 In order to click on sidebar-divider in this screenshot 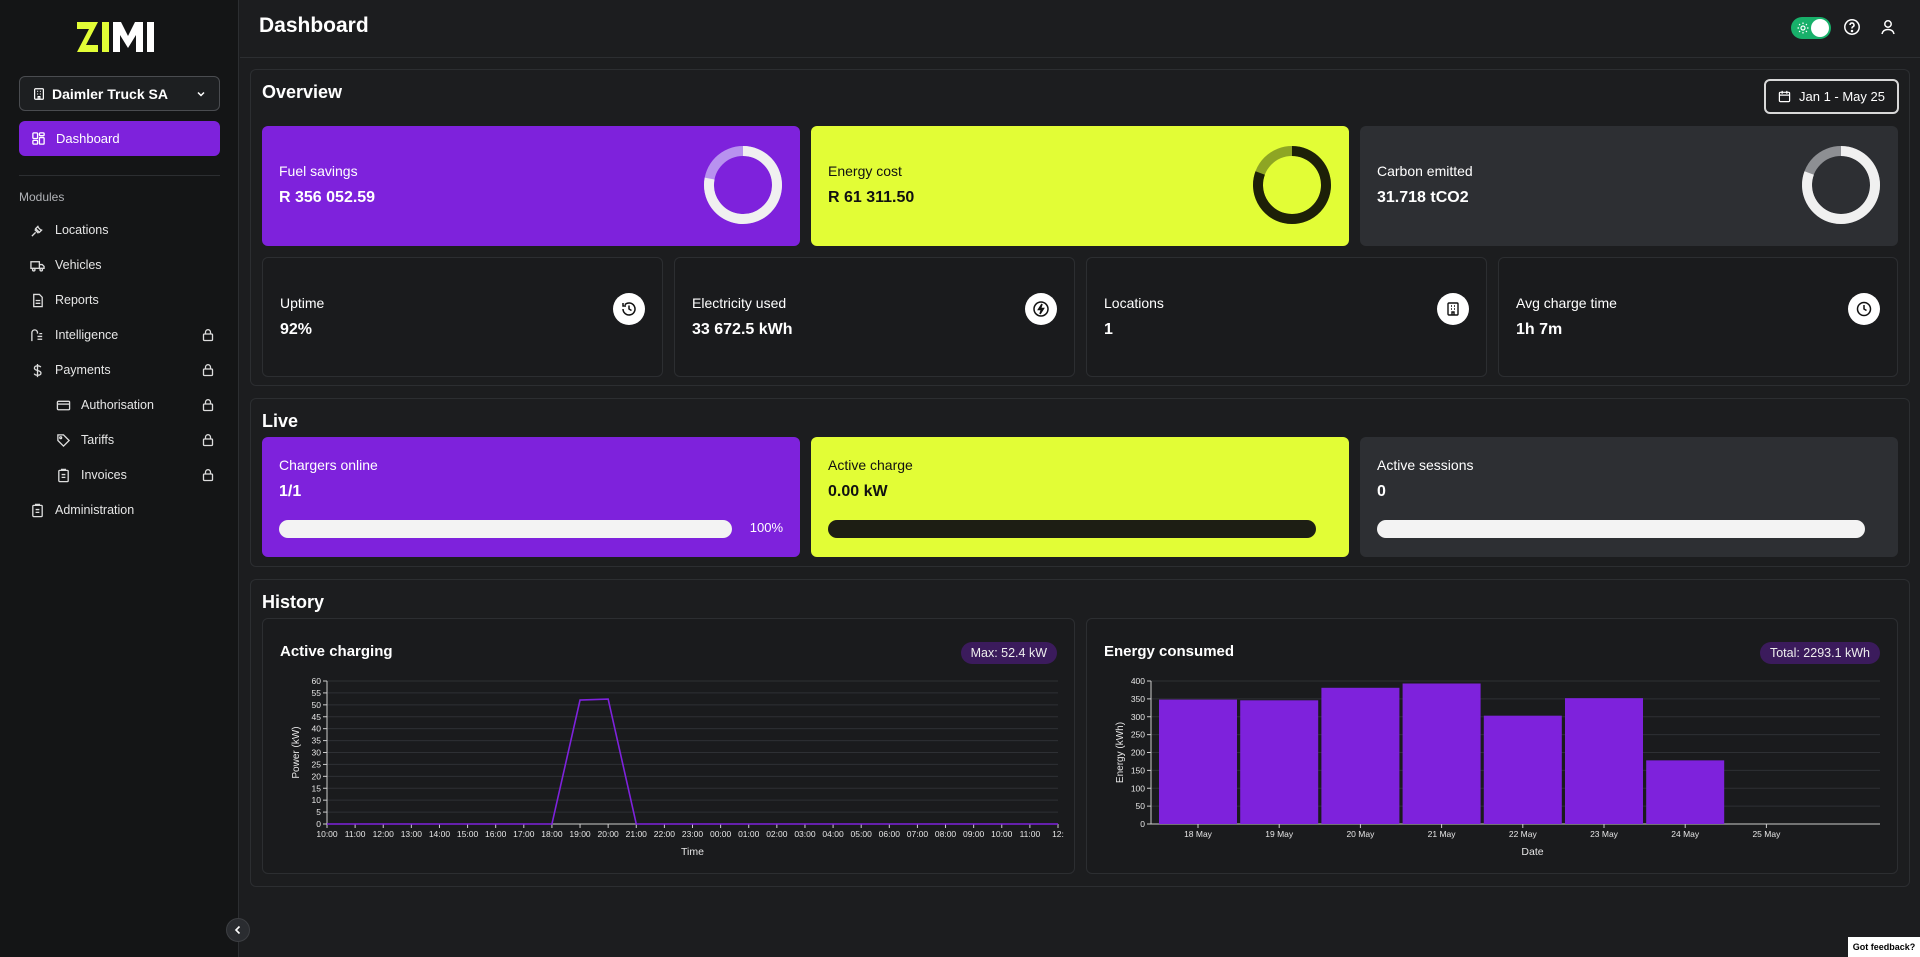, I will do `click(119, 175)`.